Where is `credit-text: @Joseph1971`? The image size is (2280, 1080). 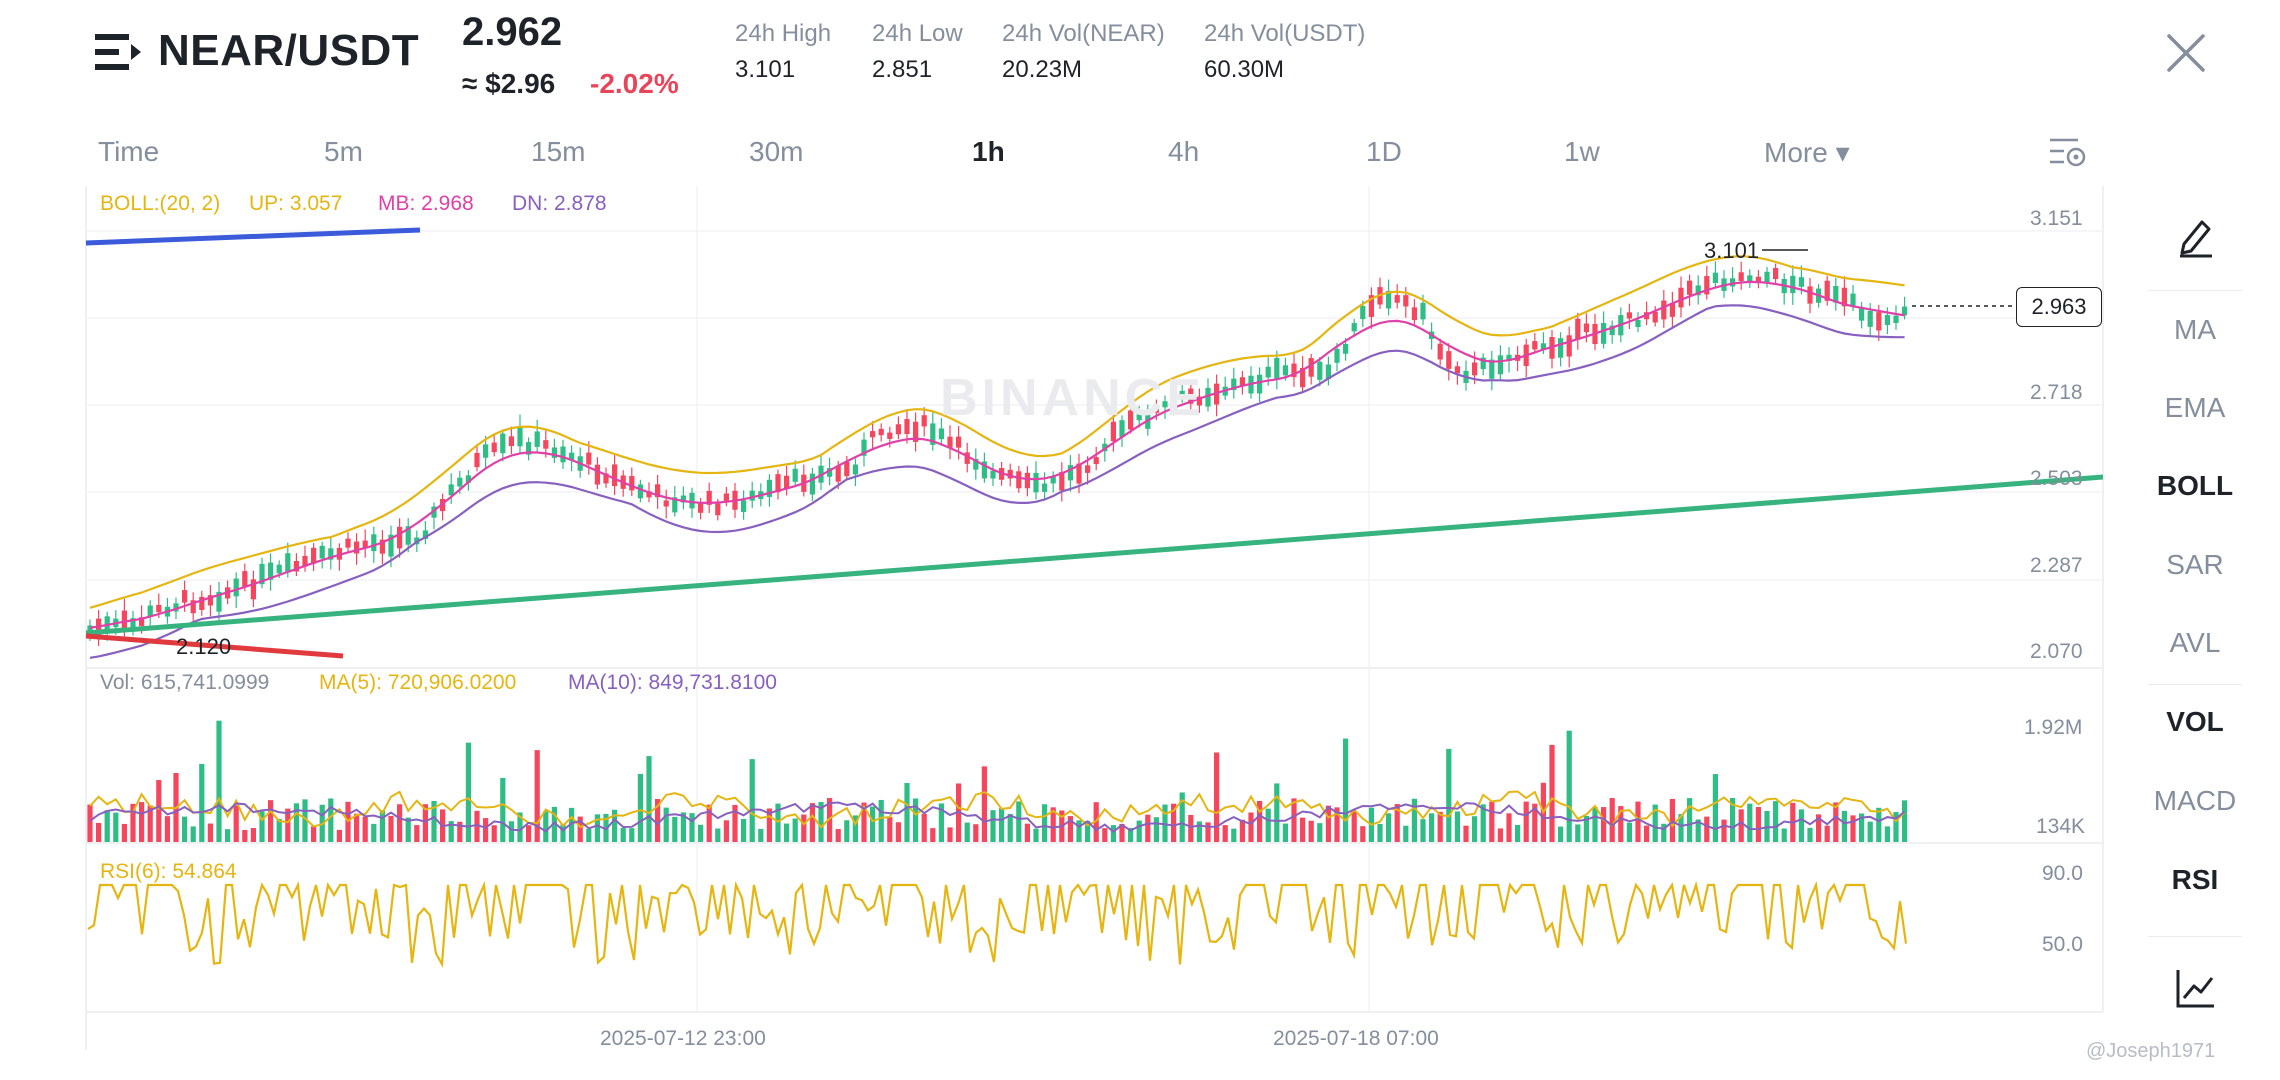 credit-text: @Joseph1971 is located at coordinates (2151, 1051).